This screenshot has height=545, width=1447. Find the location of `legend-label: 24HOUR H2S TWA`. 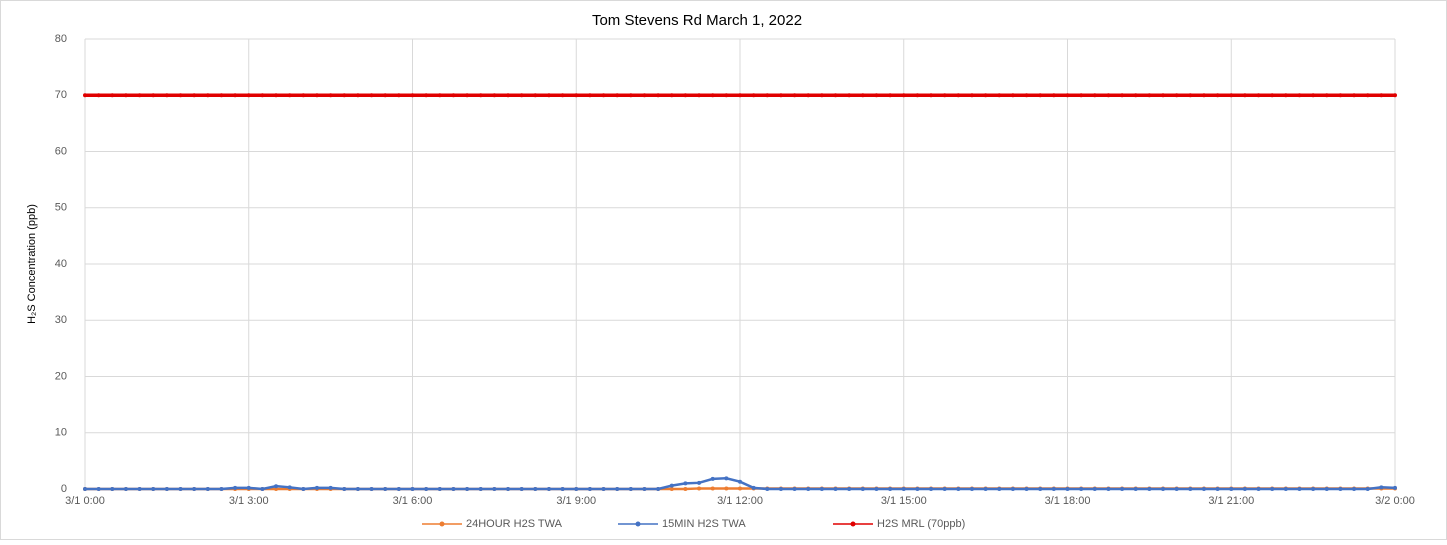

legend-label: 24HOUR H2S TWA is located at coordinates (514, 524).